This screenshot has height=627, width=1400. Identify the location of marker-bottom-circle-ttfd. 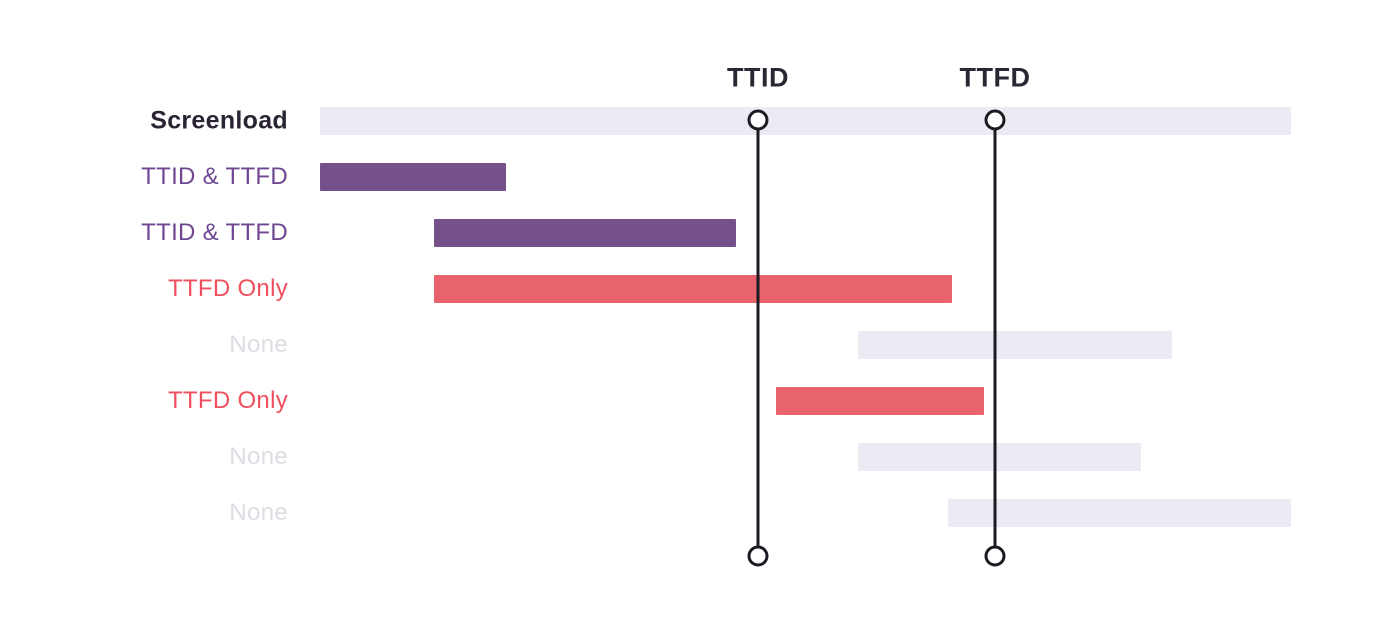
(995, 556).